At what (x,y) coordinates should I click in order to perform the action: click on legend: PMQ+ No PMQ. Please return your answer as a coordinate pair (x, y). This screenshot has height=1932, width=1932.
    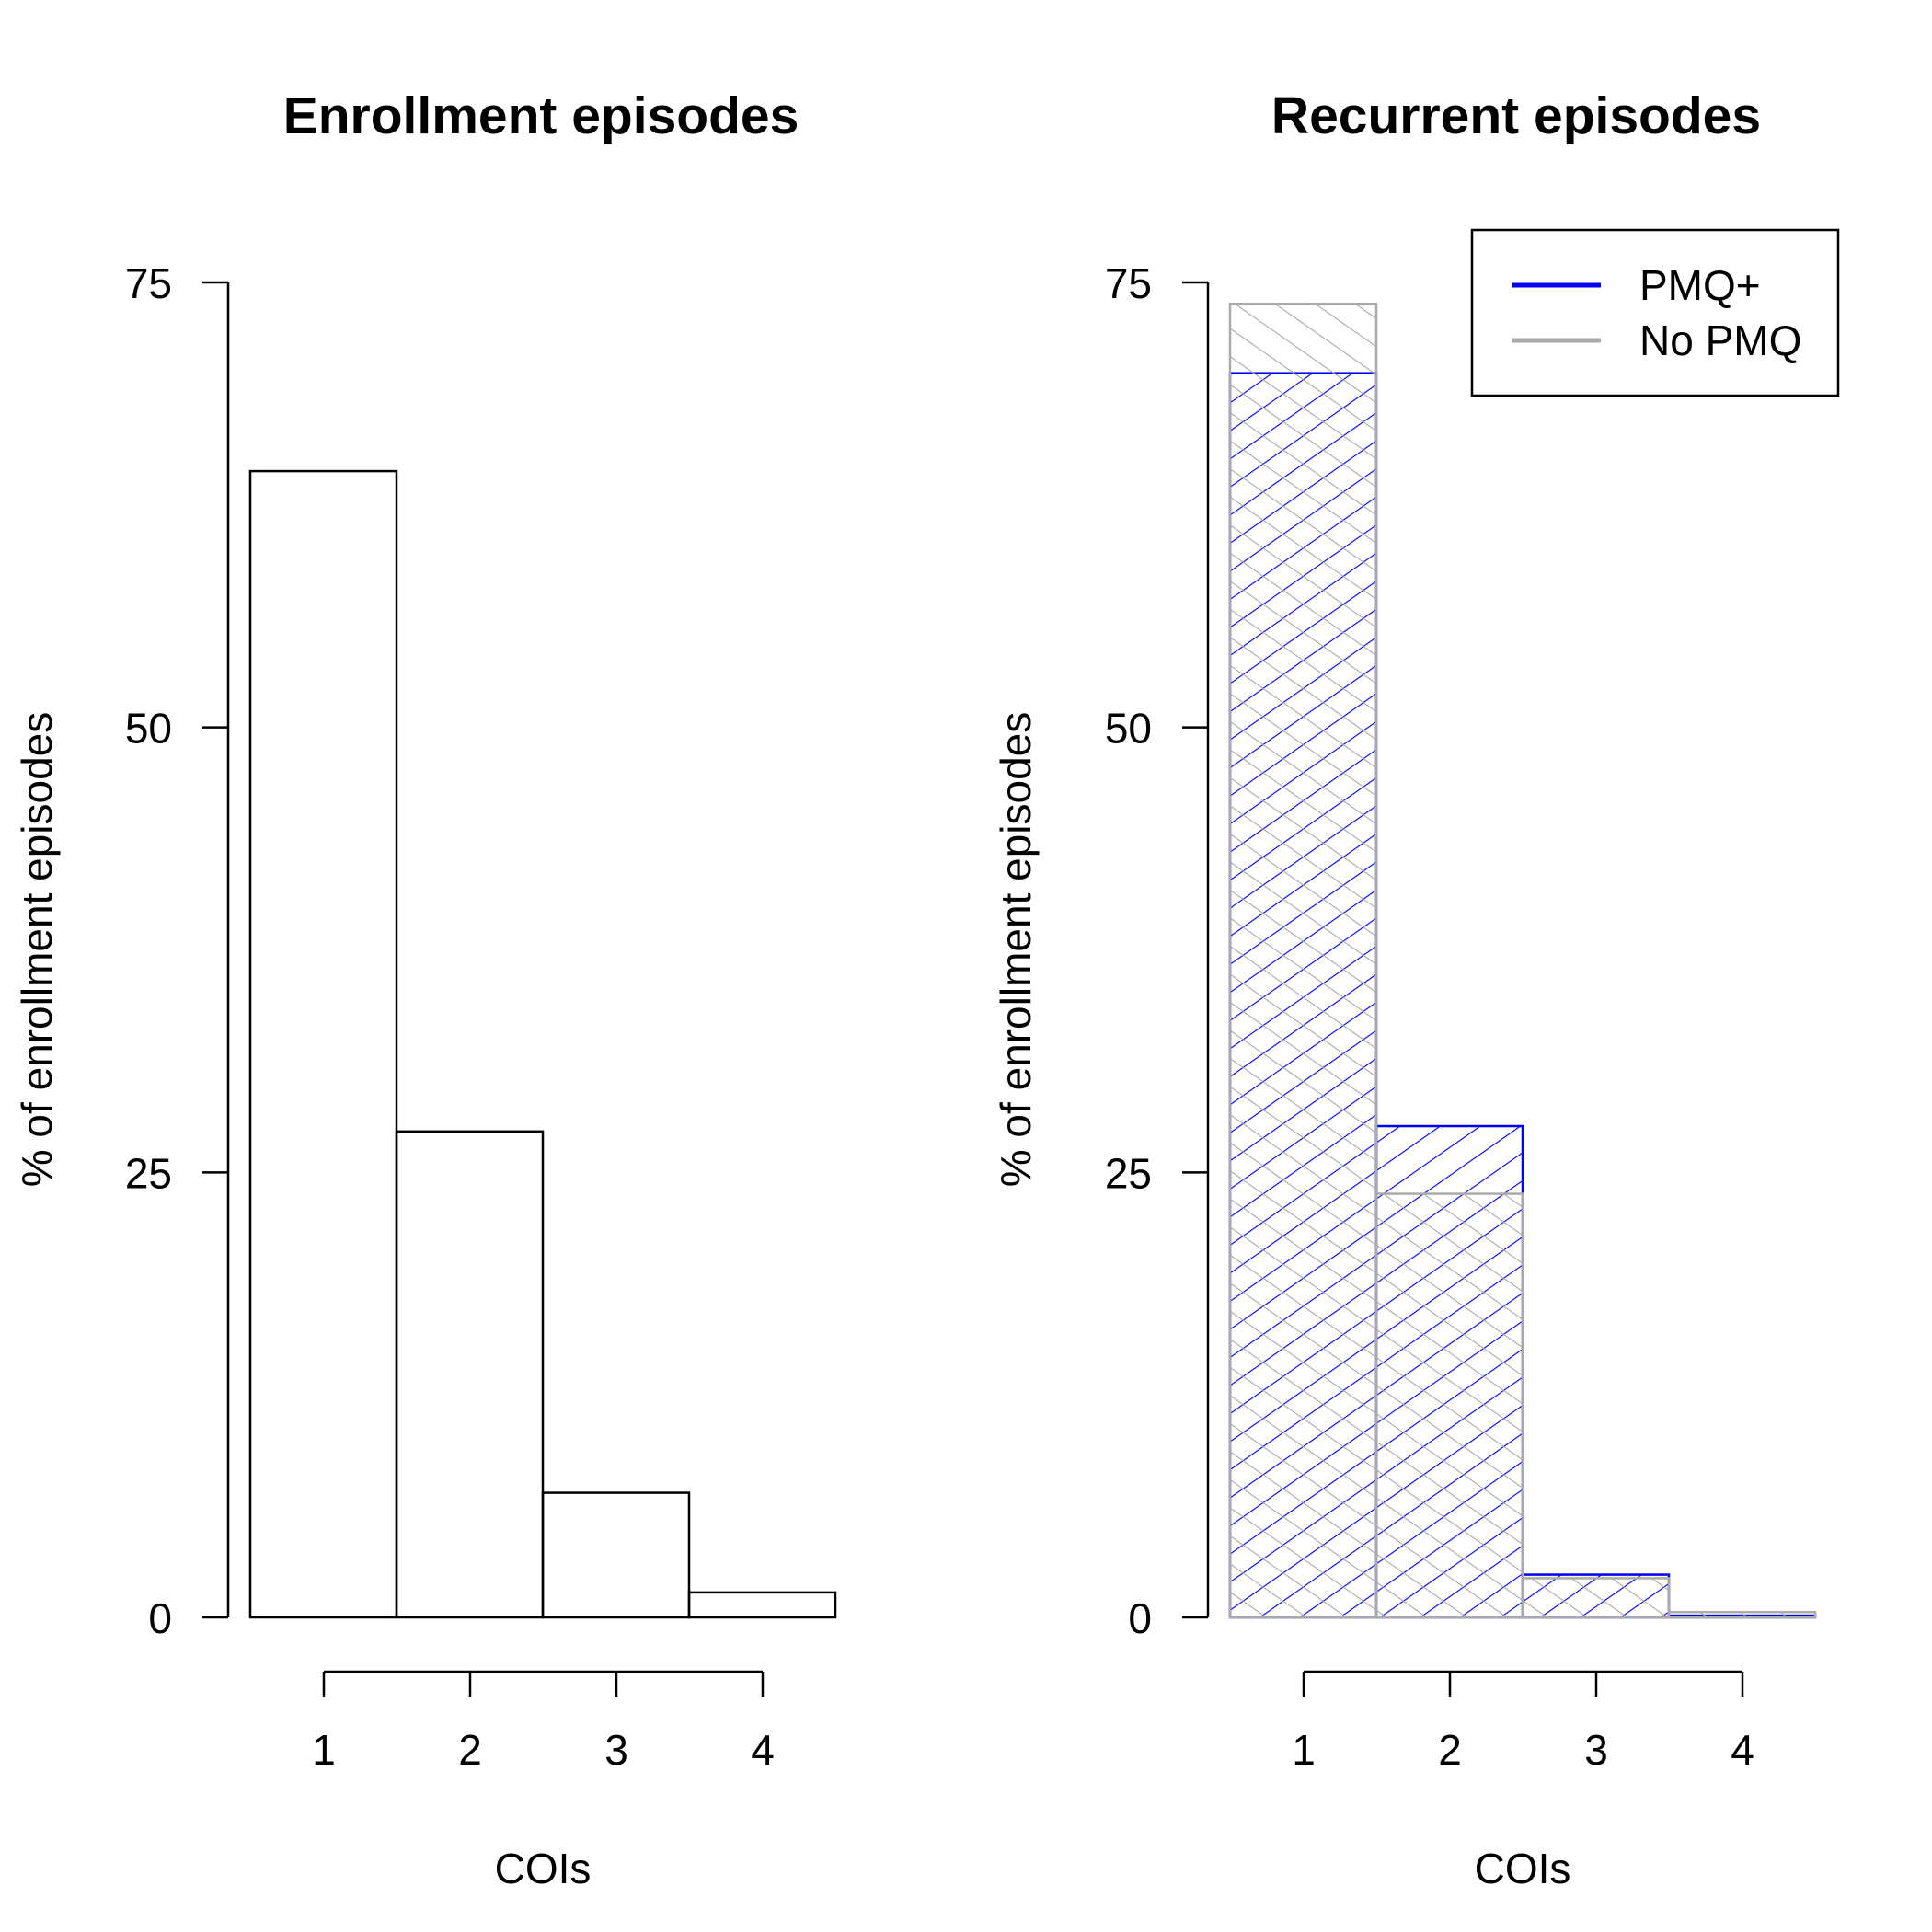
    Looking at the image, I should click on (1655, 312).